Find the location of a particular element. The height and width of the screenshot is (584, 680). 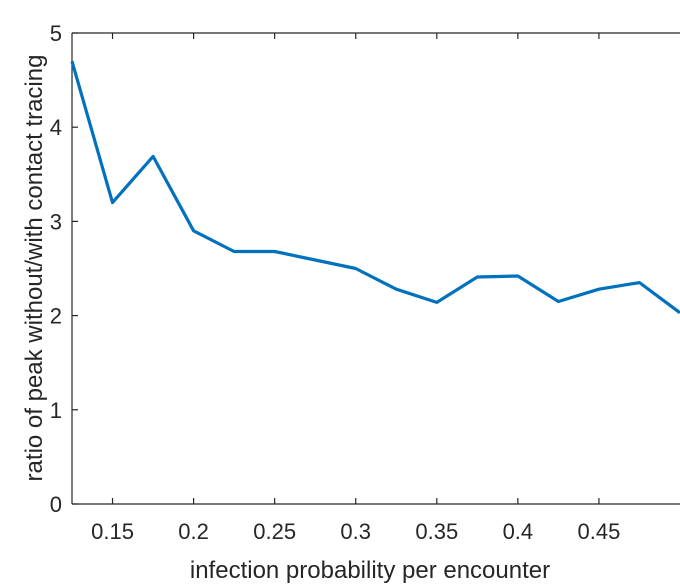

x-tick-label: 0.35 is located at coordinates (436, 531).